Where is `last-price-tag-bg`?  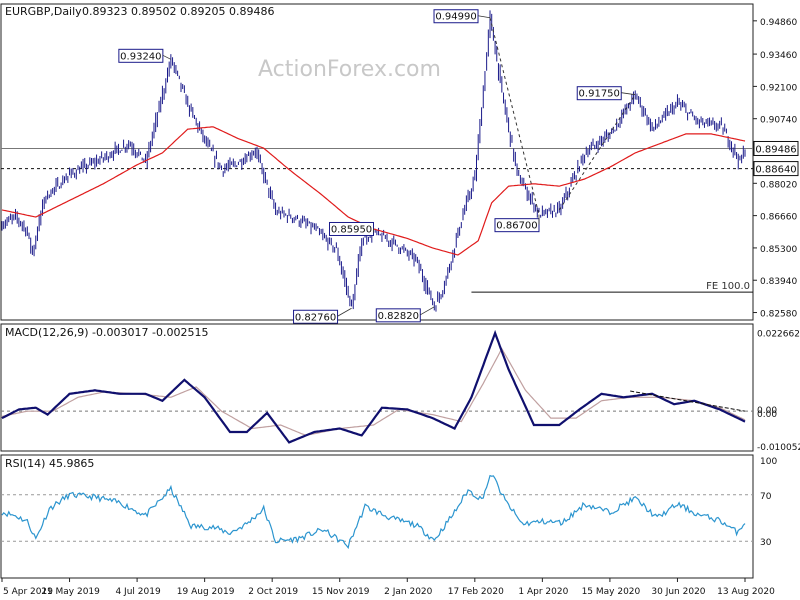 last-price-tag-bg is located at coordinates (776, 148).